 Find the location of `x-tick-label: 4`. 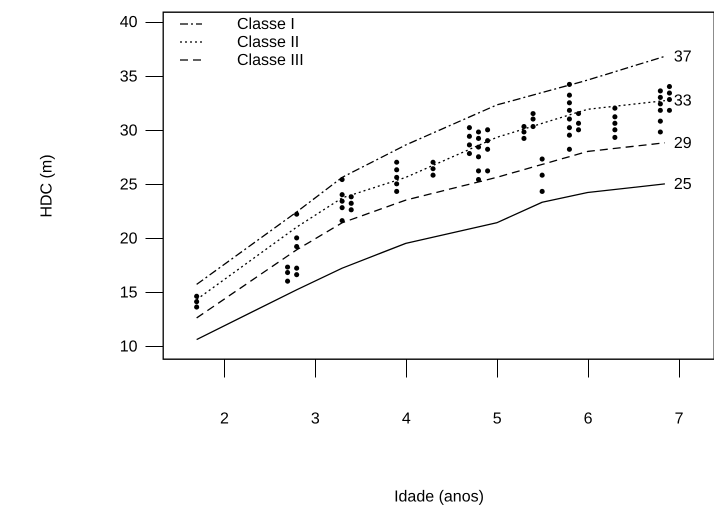

x-tick-label: 4 is located at coordinates (406, 419).